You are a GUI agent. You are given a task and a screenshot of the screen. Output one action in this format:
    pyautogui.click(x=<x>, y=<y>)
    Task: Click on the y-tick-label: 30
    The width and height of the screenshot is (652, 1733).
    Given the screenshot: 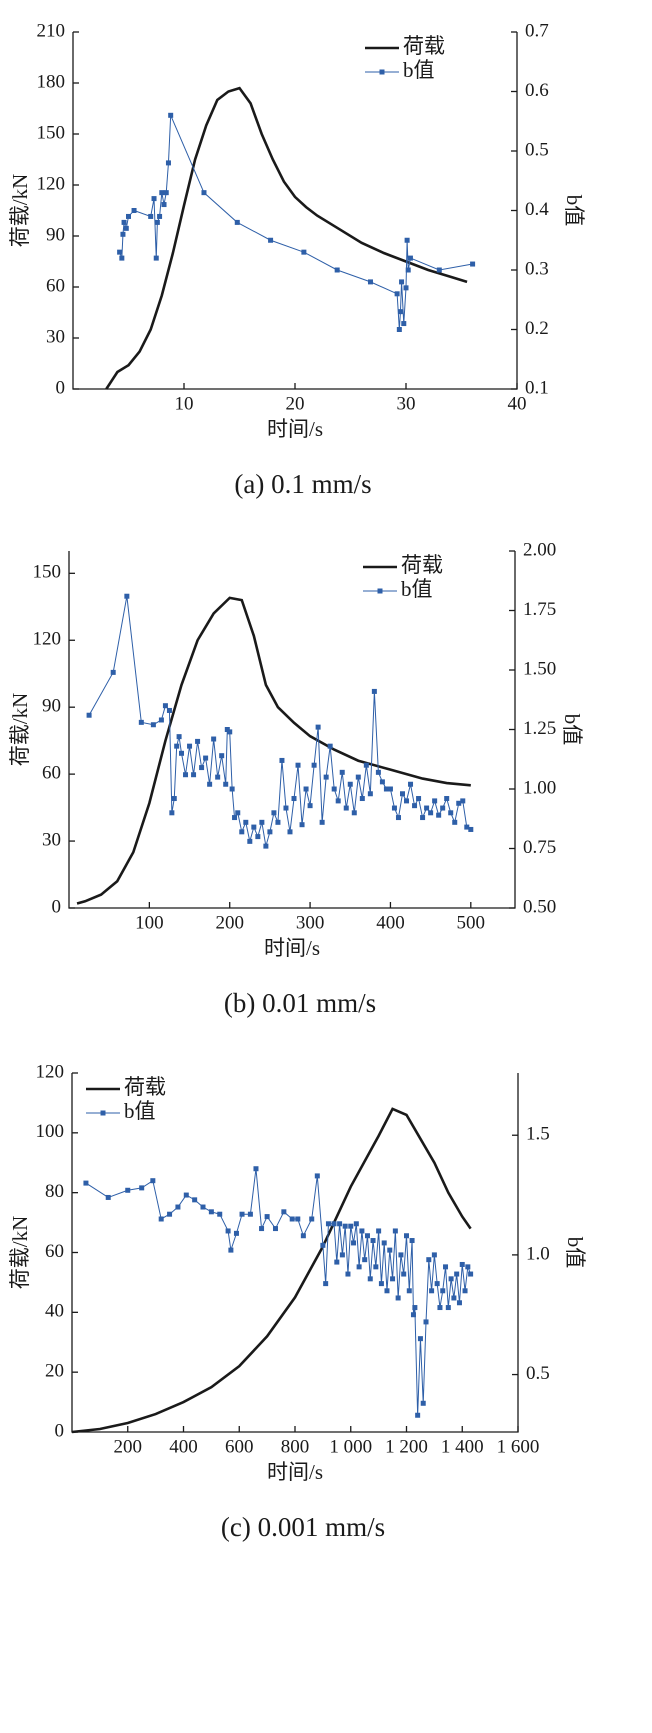 What is the action you would take?
    pyautogui.click(x=51, y=839)
    